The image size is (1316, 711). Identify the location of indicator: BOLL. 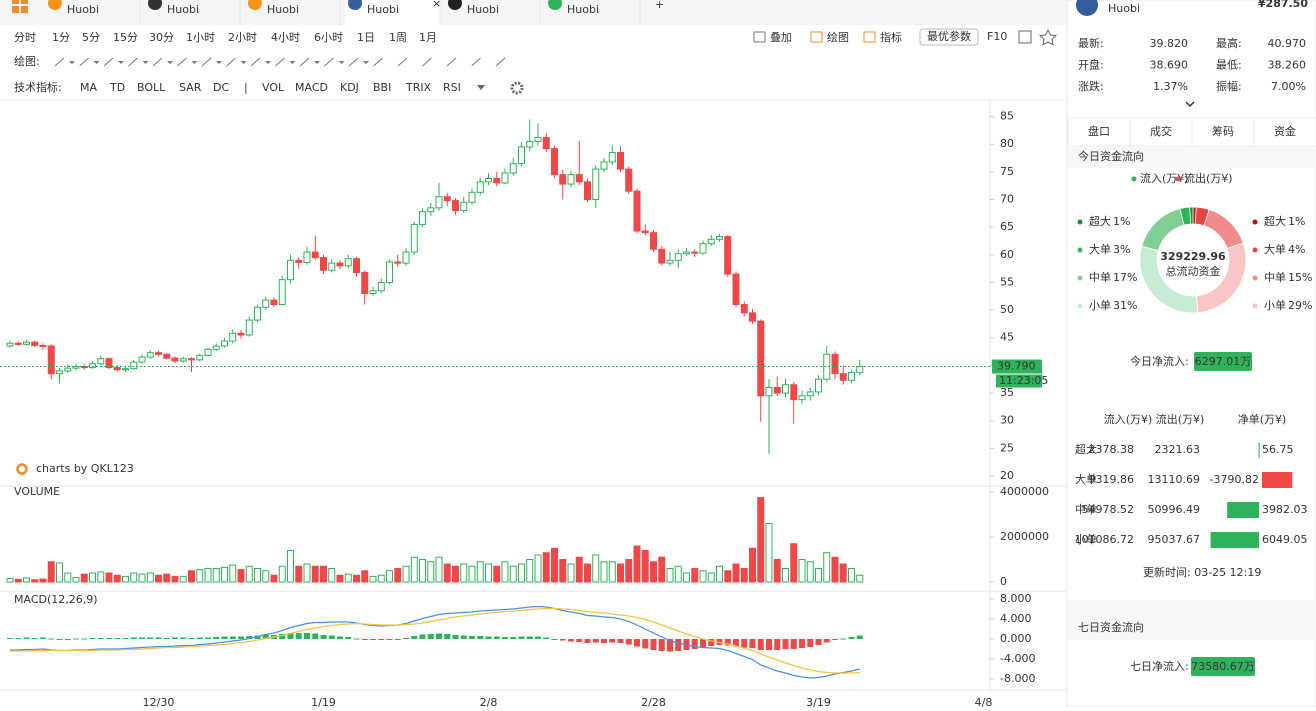
(151, 87).